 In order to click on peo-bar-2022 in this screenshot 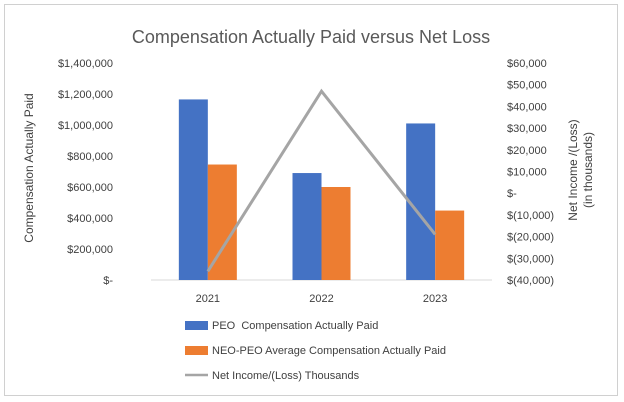, I will do `click(307, 226)`.